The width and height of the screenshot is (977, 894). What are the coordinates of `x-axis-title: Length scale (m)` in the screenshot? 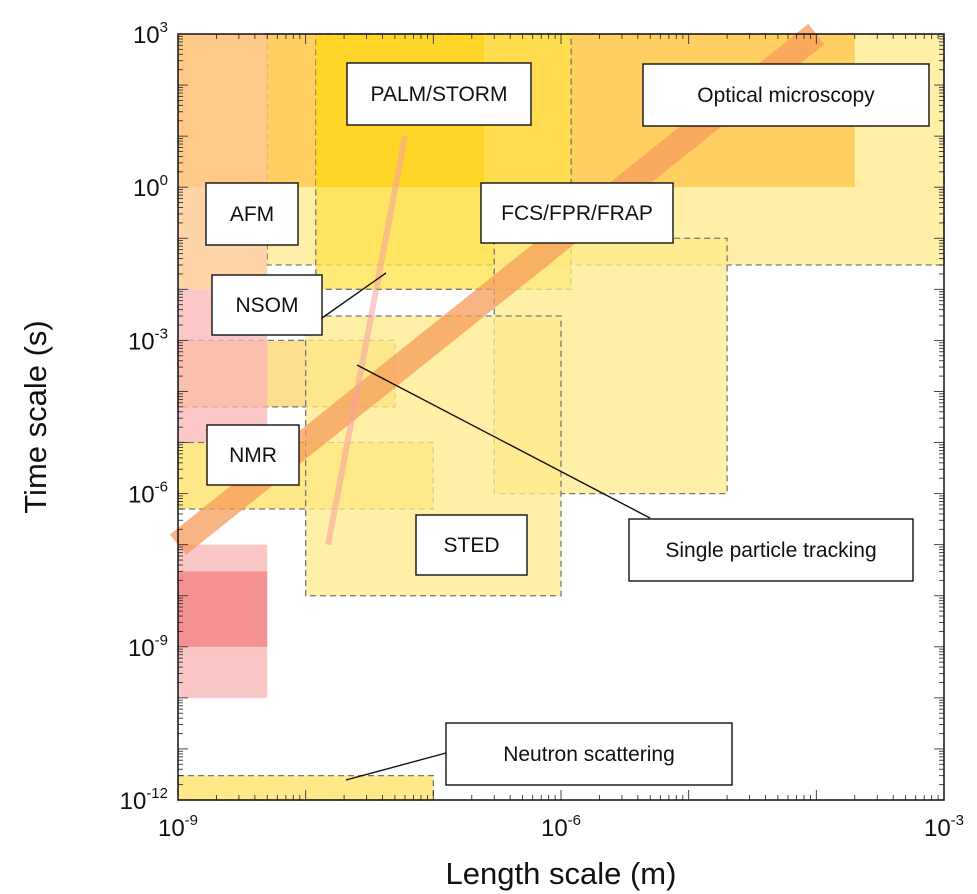 It's located at (561, 873).